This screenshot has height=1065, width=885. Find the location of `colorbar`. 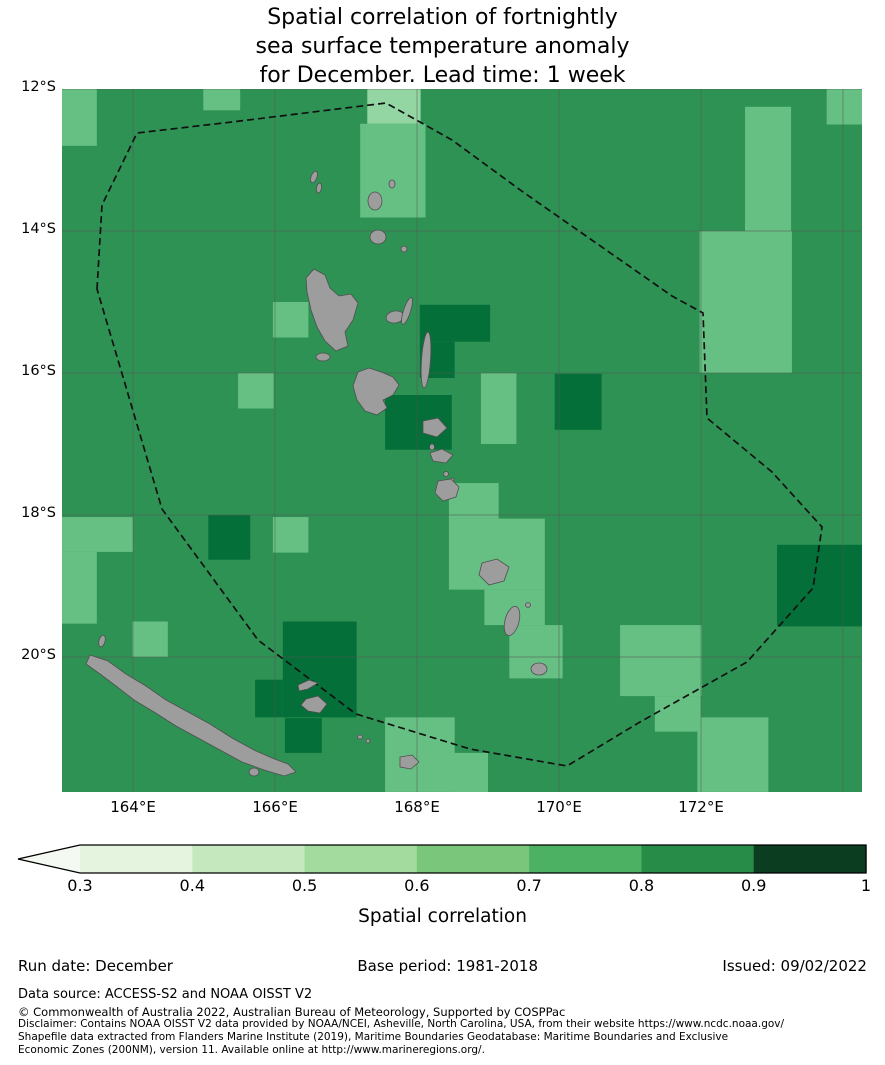

colorbar is located at coordinates (442, 859).